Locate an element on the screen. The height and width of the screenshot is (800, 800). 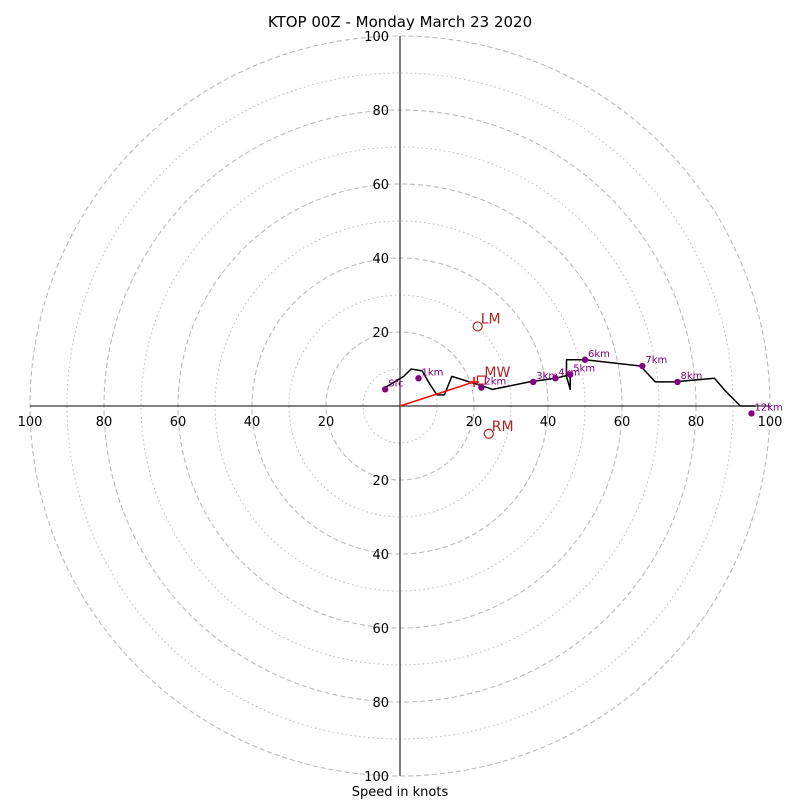
height-label: 7km is located at coordinates (656, 360).